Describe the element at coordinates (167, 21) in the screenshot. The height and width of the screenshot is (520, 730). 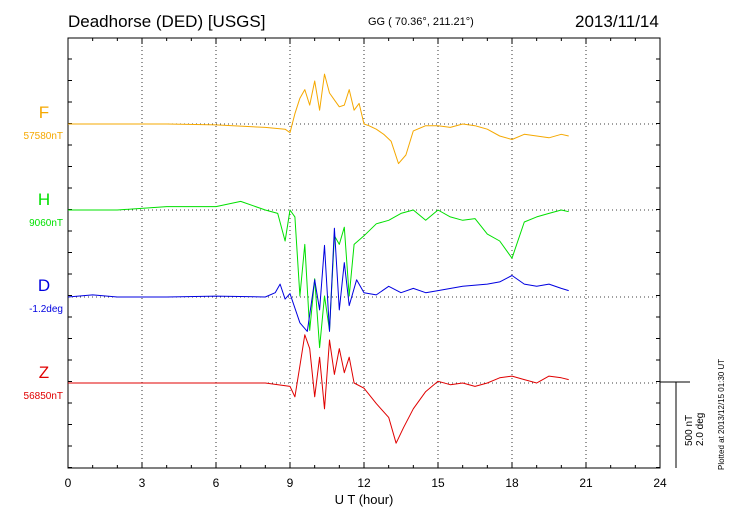
I see `station-title: Deadhorse (DED) [USGS]` at that location.